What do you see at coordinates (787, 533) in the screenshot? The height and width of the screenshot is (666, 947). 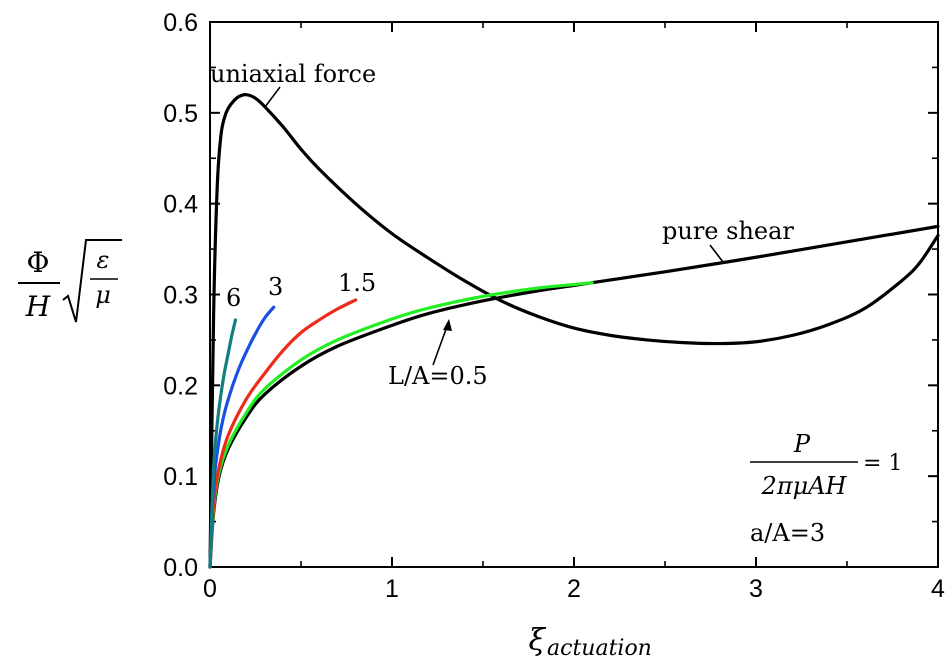 I see `annotation-a-over-A: a/A=3` at bounding box center [787, 533].